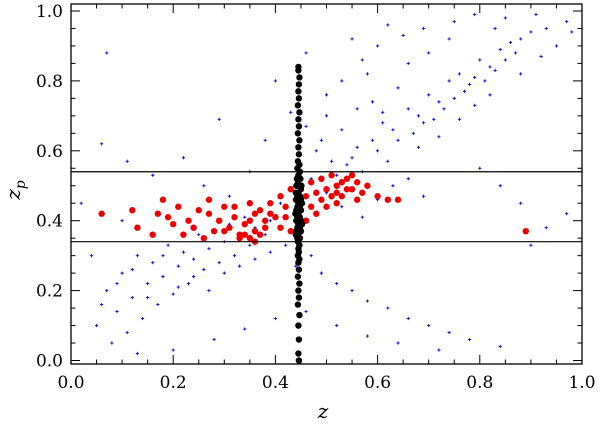 This screenshot has height=424, width=600. I want to click on x-tick-label-5: 1.0, so click(581, 383).